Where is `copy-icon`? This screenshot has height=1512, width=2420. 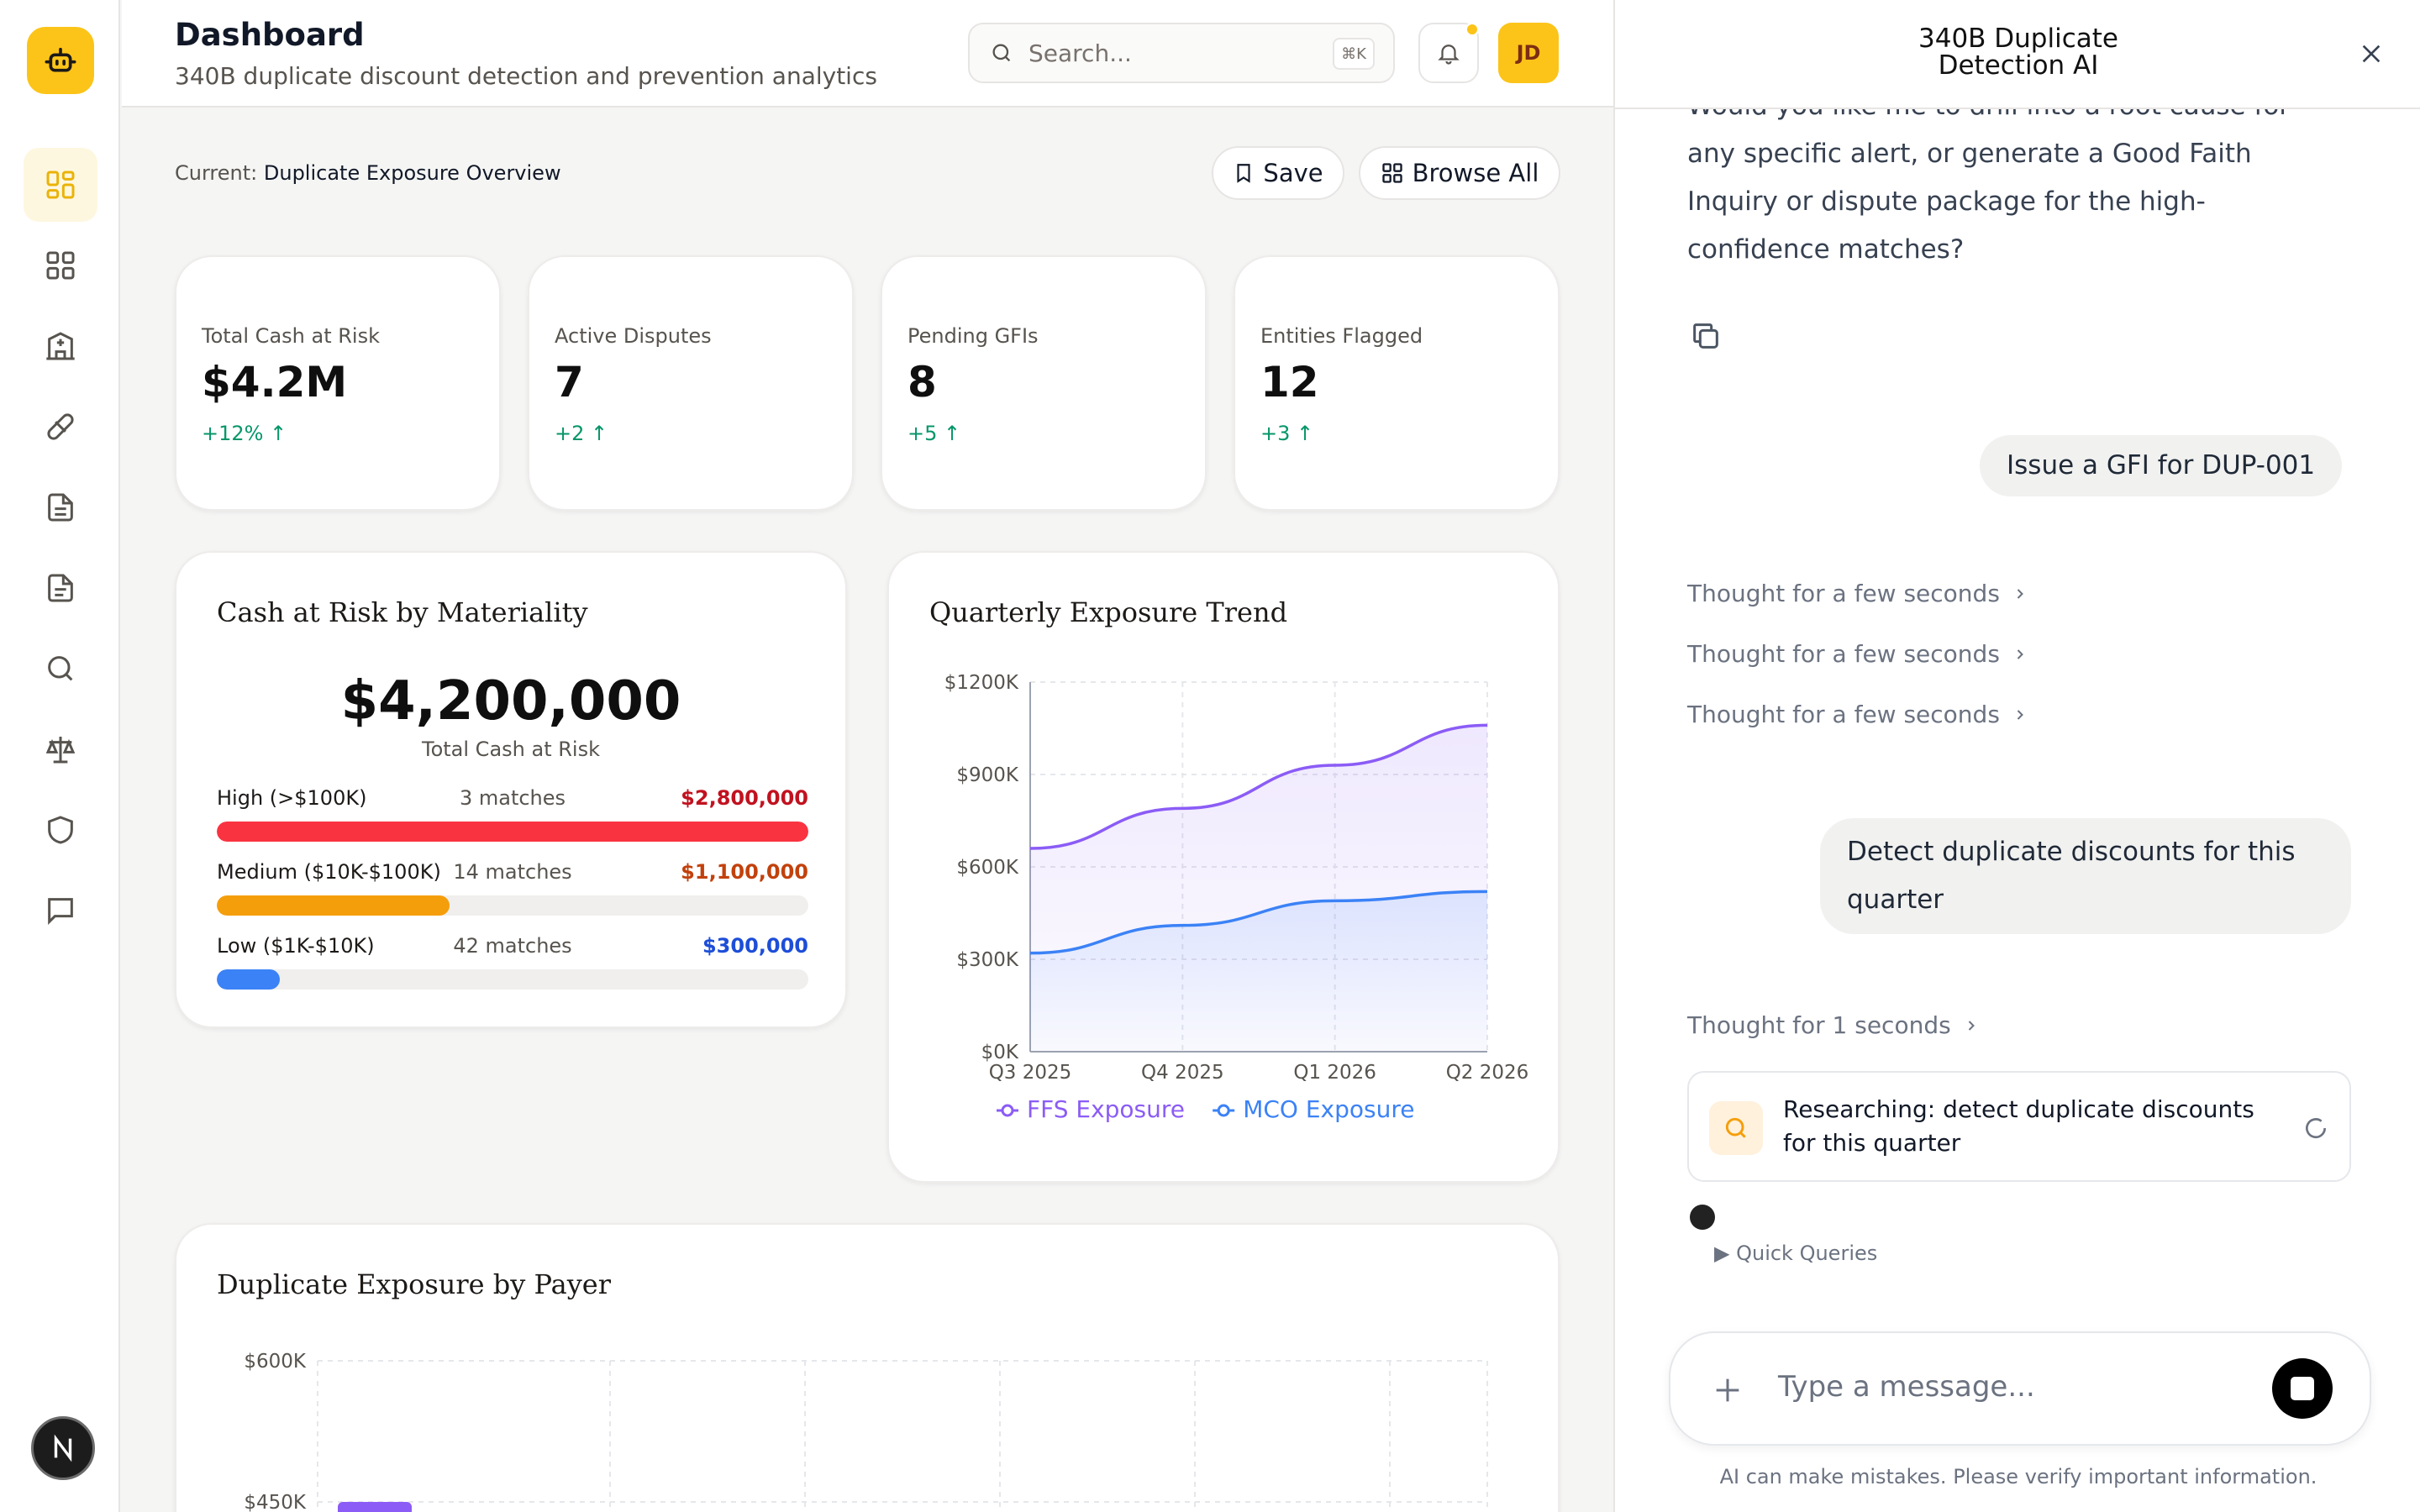
copy-icon is located at coordinates (1706, 336).